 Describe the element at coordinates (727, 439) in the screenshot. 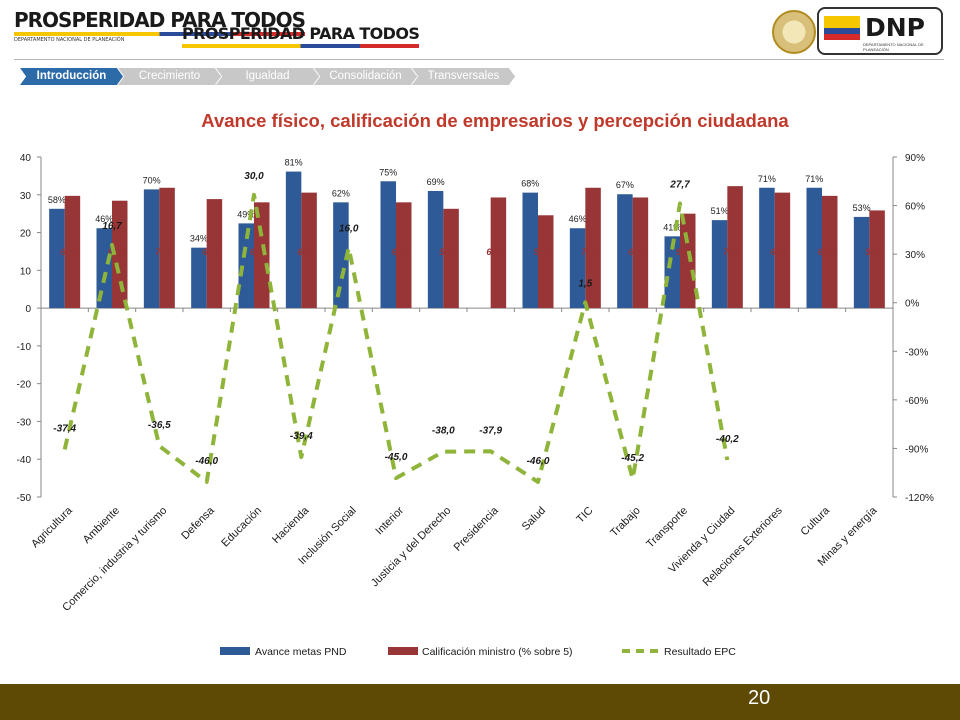

I see `epc-point-label: -40,2` at that location.